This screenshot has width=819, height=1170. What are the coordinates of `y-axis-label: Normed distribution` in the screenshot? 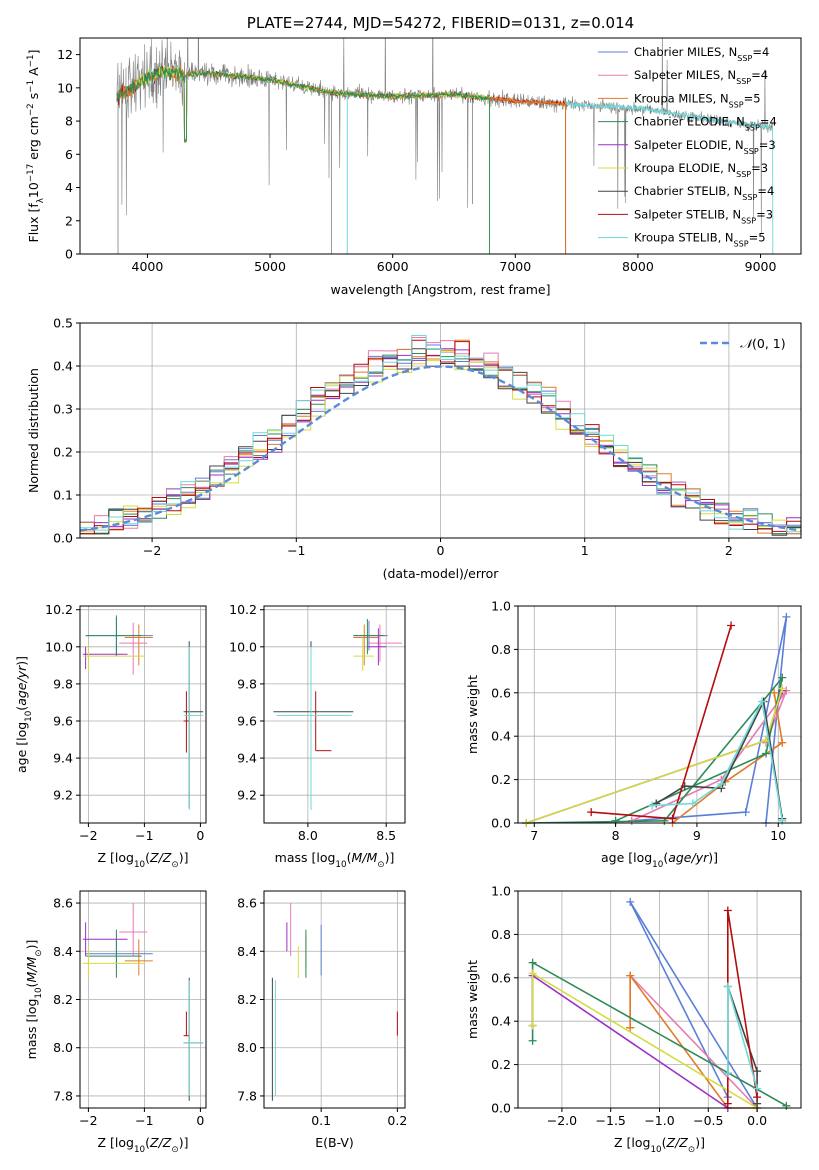 It's located at (33, 430).